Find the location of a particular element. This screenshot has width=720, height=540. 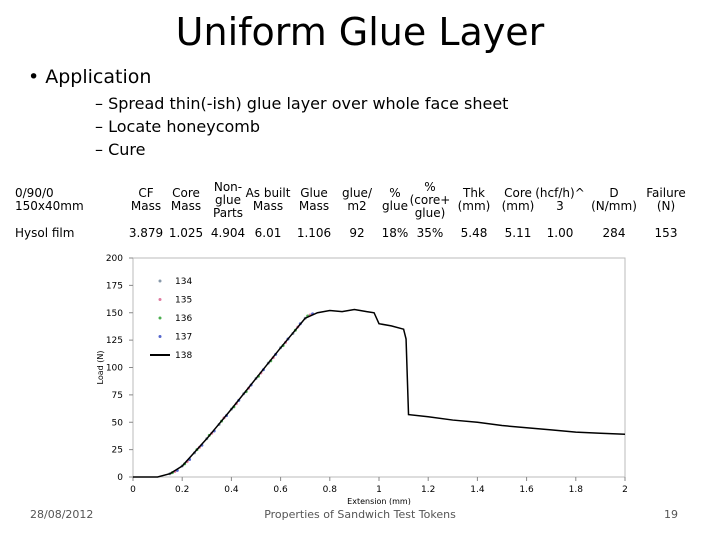

x-tick-label: 0.2 is located at coordinates (182, 490).